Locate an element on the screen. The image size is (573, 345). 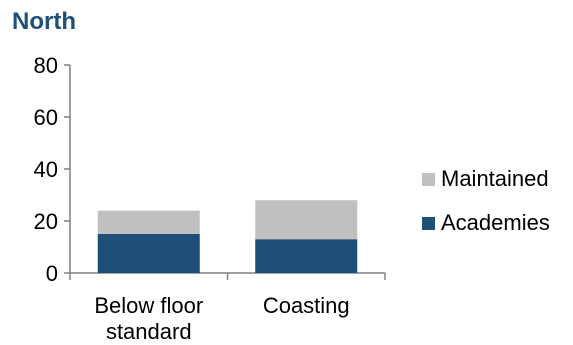
y-tick-label: 20 is located at coordinates (46, 221).